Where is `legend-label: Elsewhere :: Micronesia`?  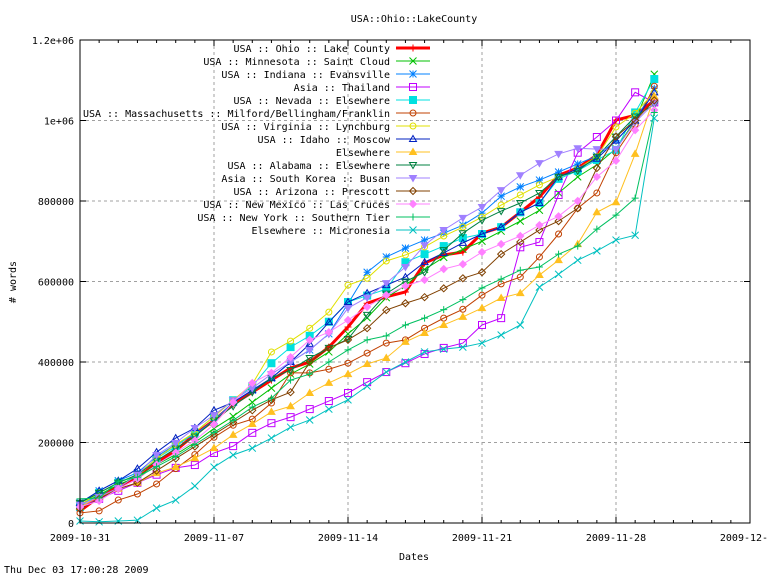
legend-label: Elsewhere :: Micronesia is located at coordinates (321, 231).